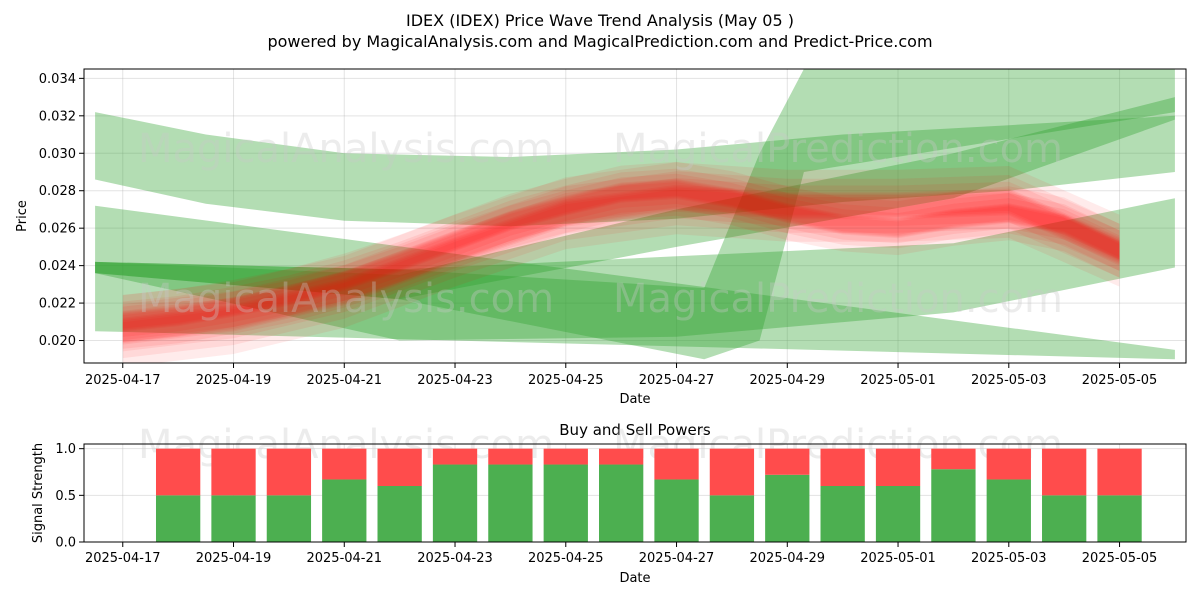 The width and height of the screenshot is (1200, 600). What do you see at coordinates (566, 558) in the screenshot?
I see `buy-sell-x-tick-label: 2025-04-25` at bounding box center [566, 558].